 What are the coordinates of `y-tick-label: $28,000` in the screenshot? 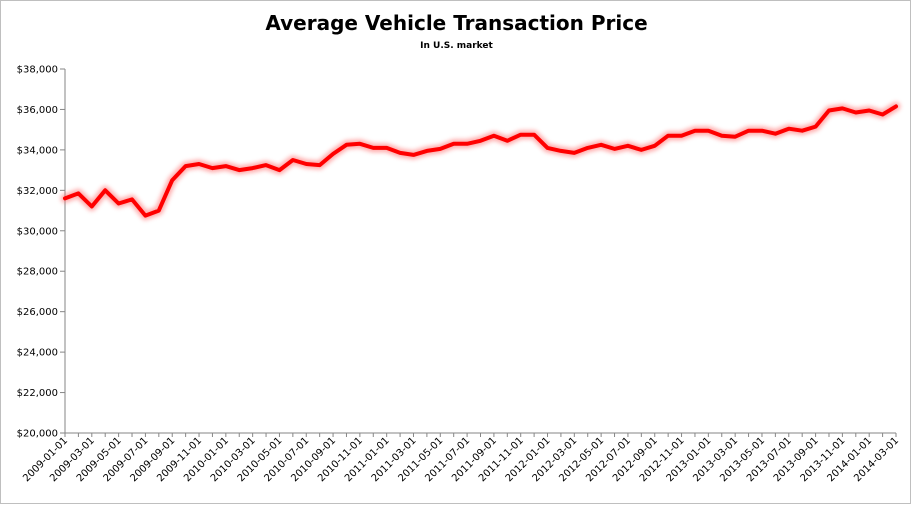 It's located at (37, 272).